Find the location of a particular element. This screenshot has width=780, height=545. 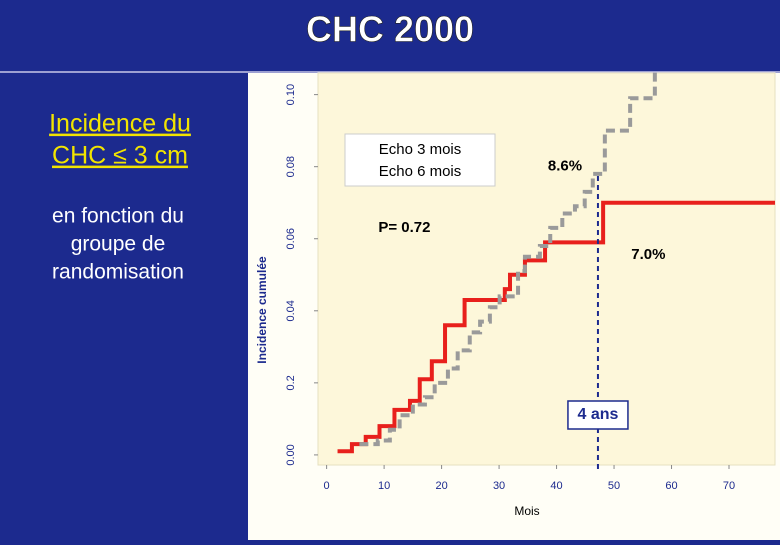

subtitle-line: CHC ≤ 3 cm is located at coordinates (120, 156).